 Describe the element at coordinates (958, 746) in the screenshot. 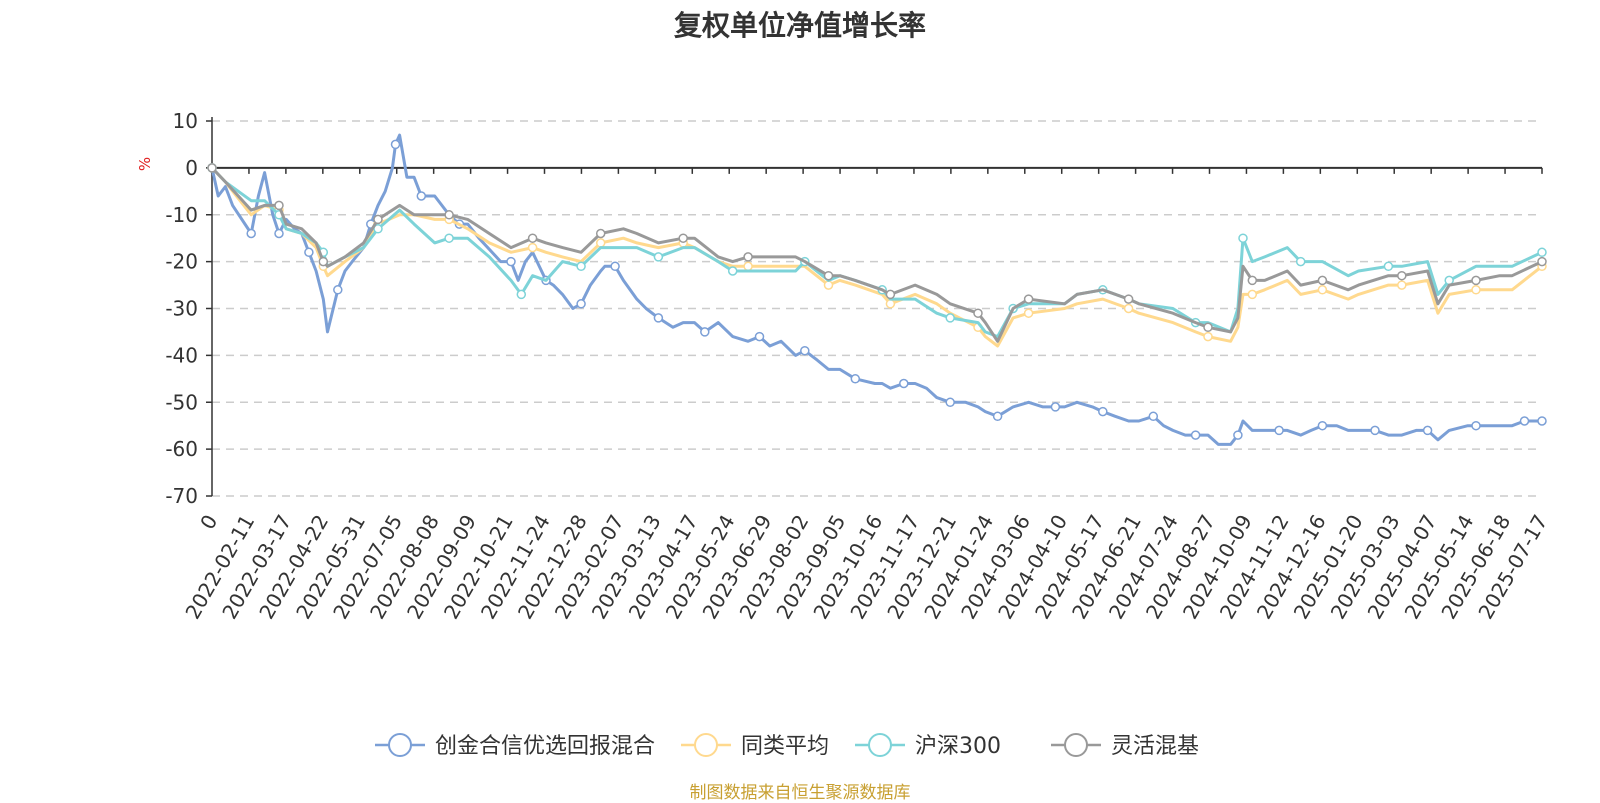

I see `legend-label: 沪深300` at that location.